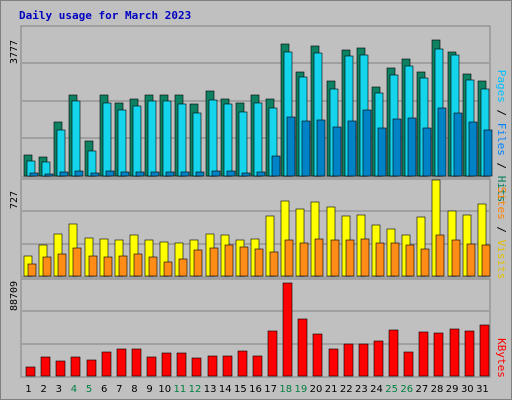  I want to click on x-tick-label-5: 5, so click(89, 389).